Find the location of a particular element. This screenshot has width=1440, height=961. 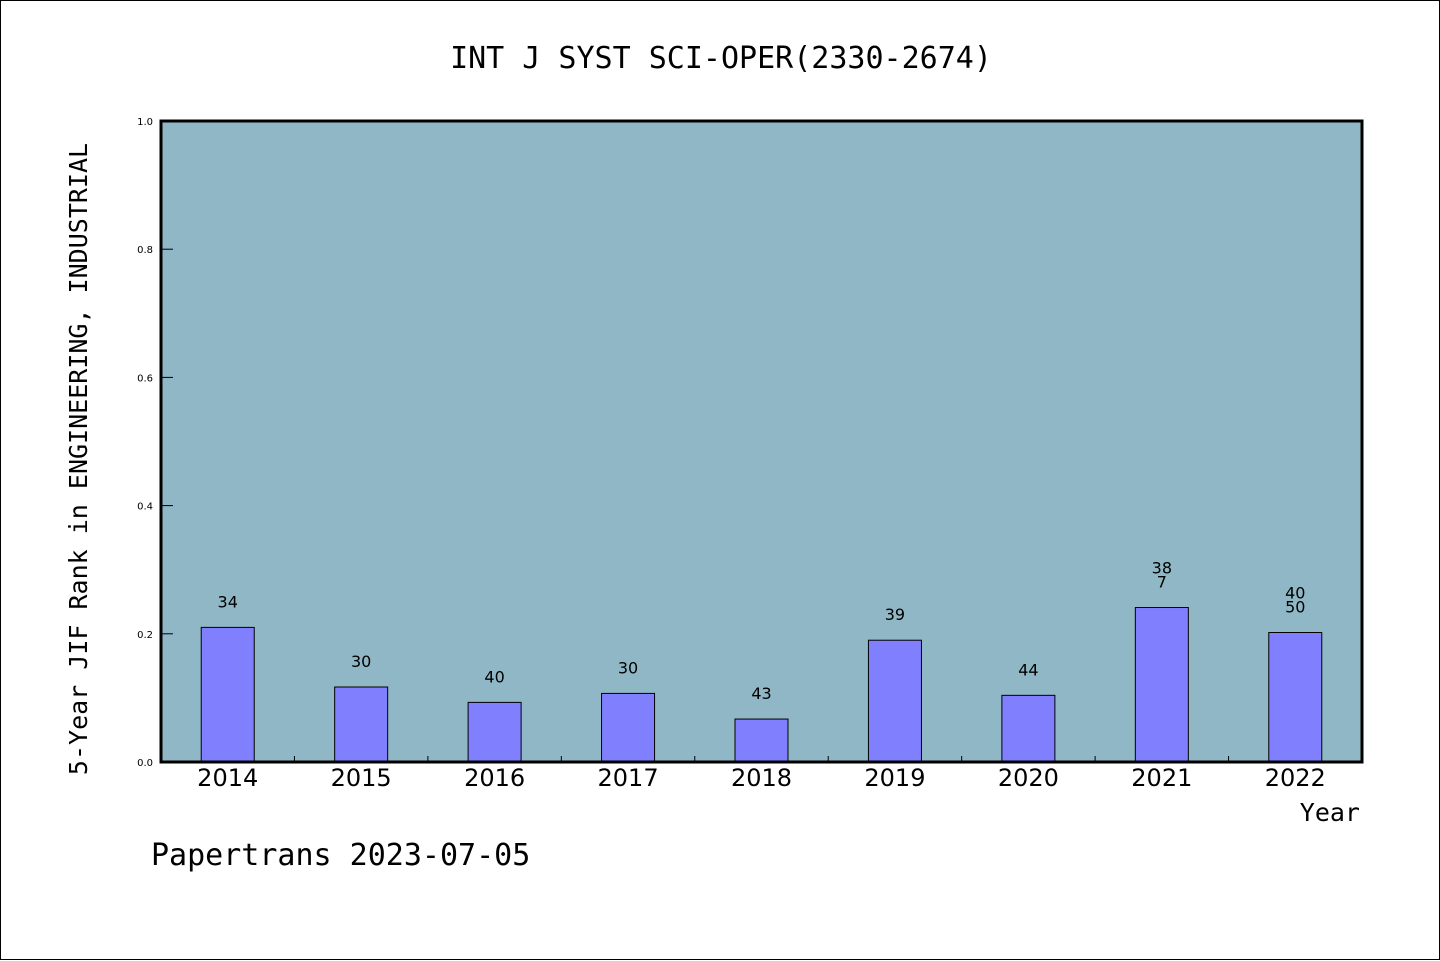

x-axis-label: Year is located at coordinates (1330, 812).